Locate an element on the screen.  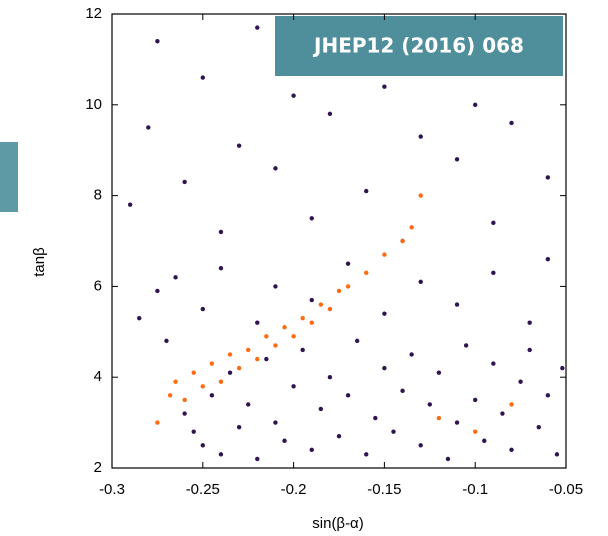
x-axis-label: sin(β-α) is located at coordinates (337, 523).